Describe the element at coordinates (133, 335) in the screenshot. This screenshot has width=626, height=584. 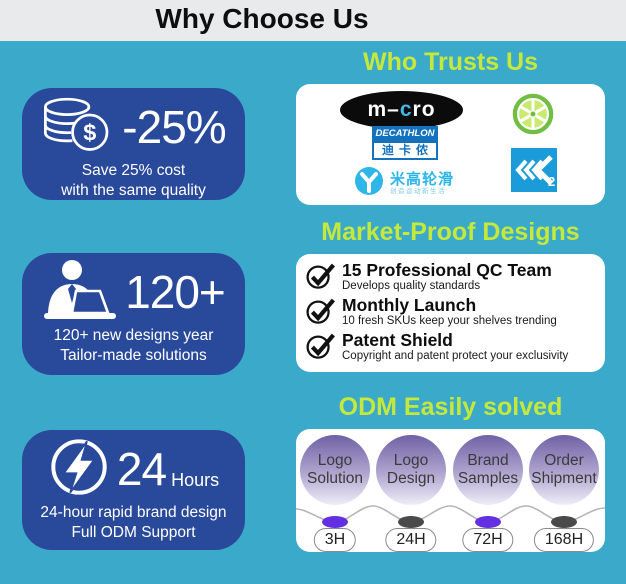
I see `caption-line: 120+ new designs year` at that location.